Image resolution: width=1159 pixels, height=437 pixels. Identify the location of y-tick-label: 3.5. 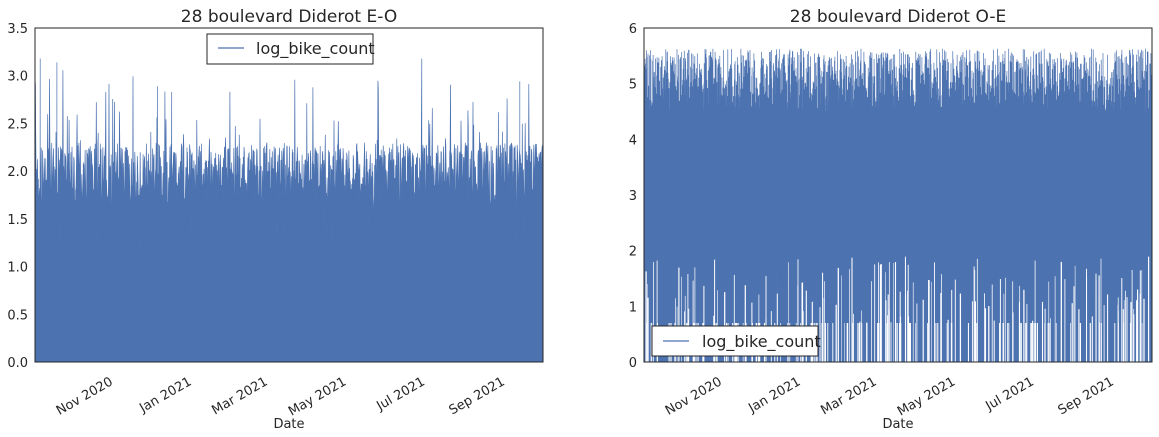
(17, 29).